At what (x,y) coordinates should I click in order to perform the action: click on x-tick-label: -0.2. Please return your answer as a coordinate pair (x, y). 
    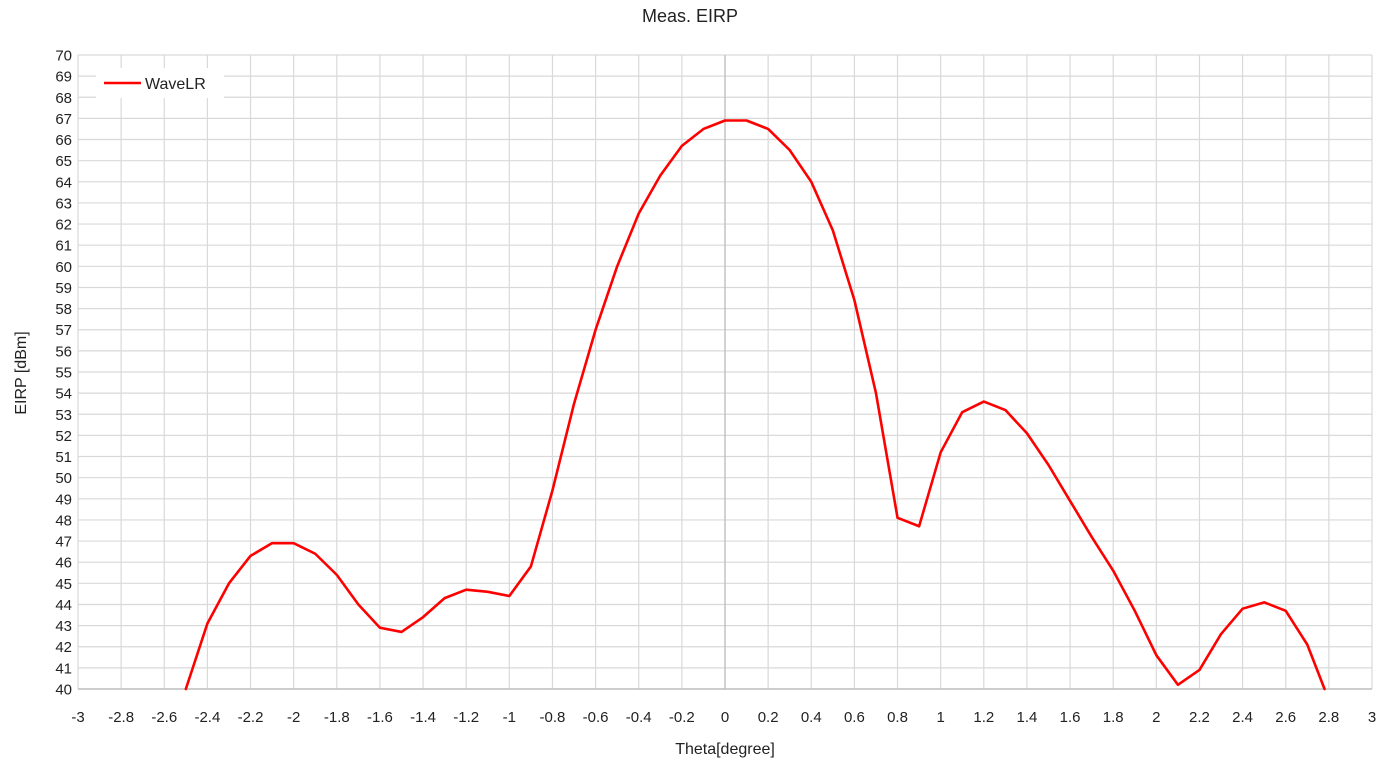
    Looking at the image, I should click on (682, 717).